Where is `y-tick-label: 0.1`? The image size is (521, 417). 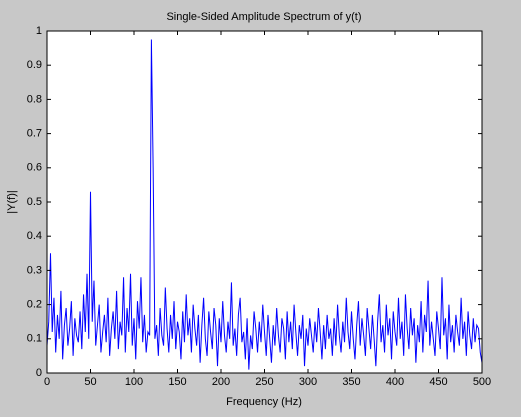 y-tick-label: 0.1 is located at coordinates (34, 339).